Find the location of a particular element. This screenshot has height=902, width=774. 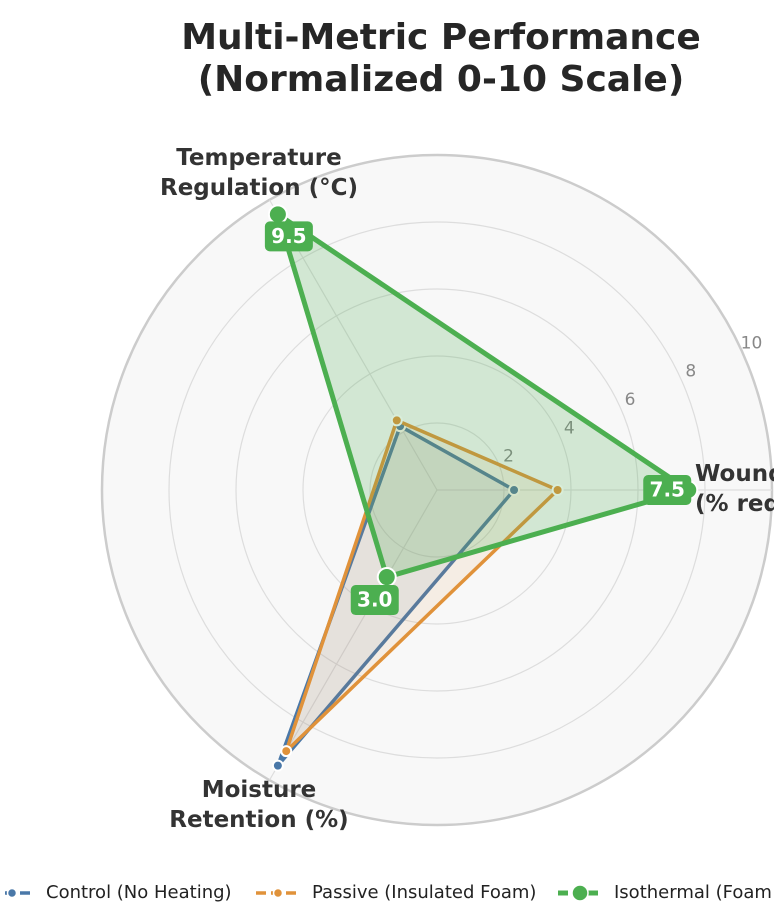

value-label: 3.0 is located at coordinates (374, 600).